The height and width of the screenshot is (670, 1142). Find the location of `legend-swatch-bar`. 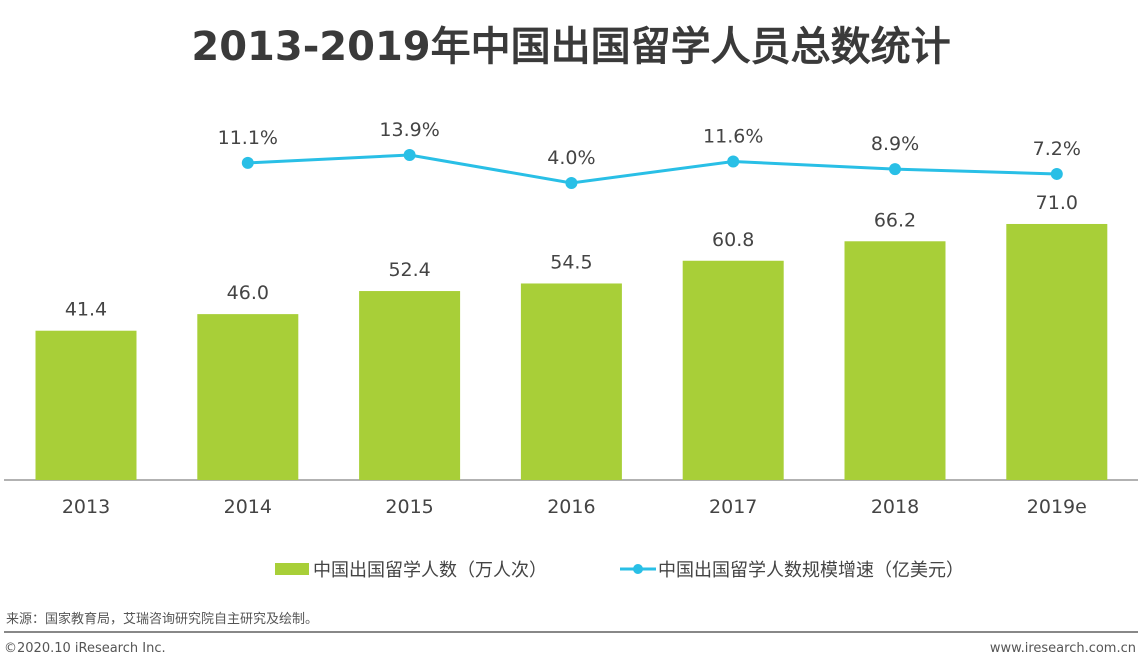

legend-swatch-bar is located at coordinates (292, 569).